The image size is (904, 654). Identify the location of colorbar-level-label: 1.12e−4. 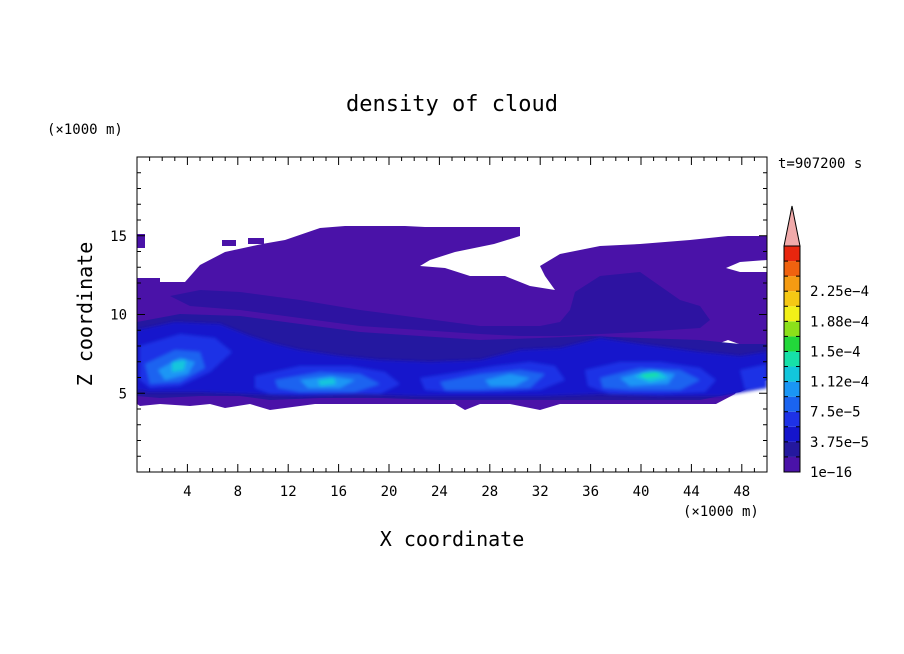
(839, 383).